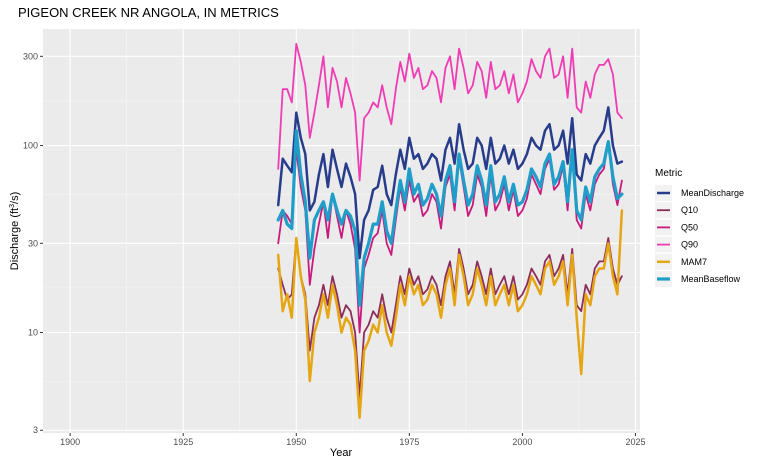 This screenshot has height=464, width=757. Describe the element at coordinates (35, 430) in the screenshot. I see `y-tick-label: 3` at that location.